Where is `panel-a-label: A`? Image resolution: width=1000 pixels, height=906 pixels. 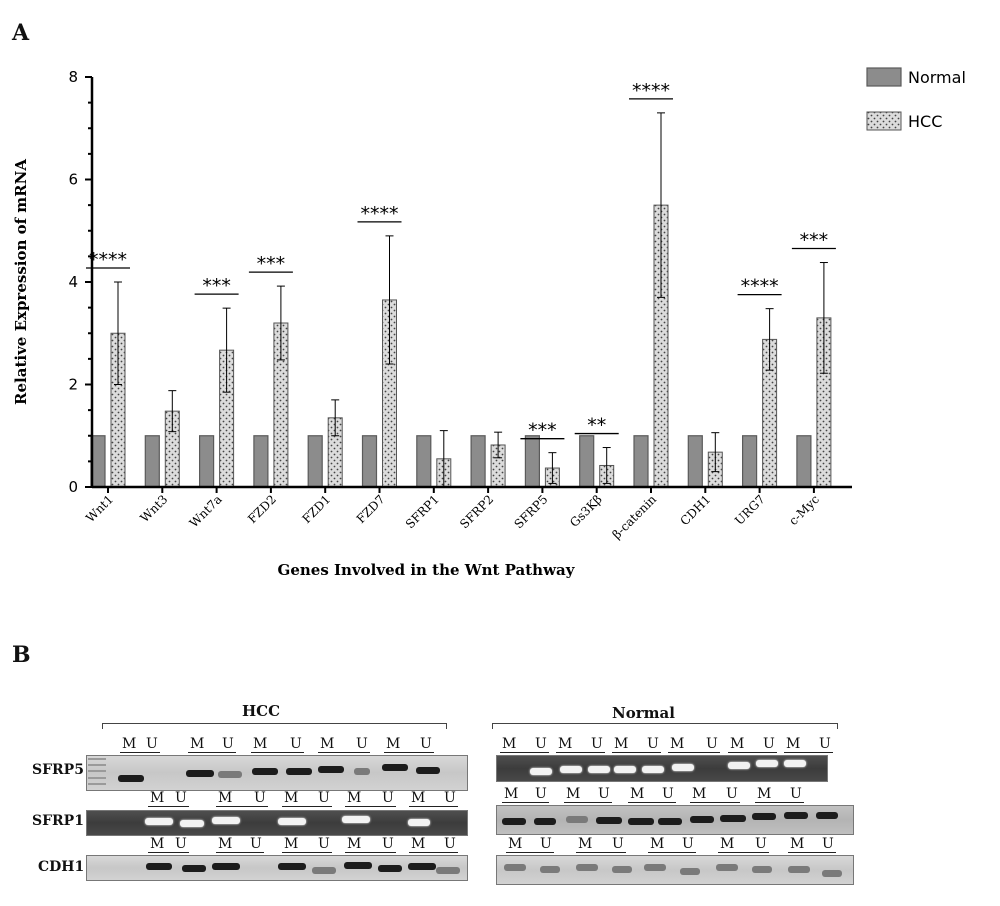 panel-a-label: A is located at coordinates (21, 33).